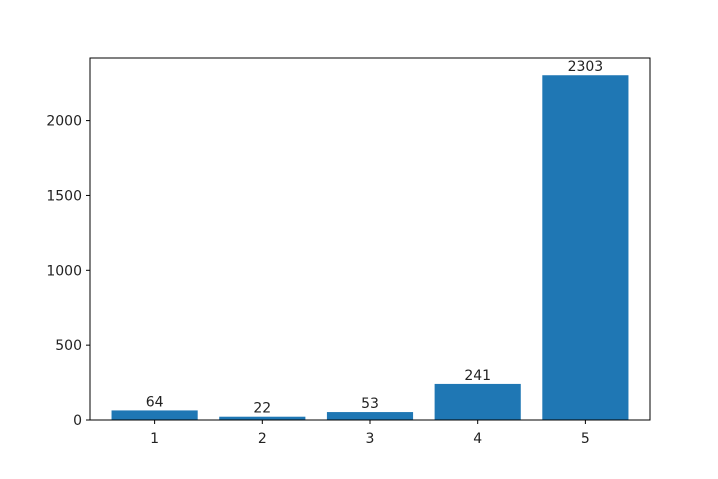 The width and height of the screenshot is (718, 479). I want to click on y-tick-label: 1500, so click(64, 196).